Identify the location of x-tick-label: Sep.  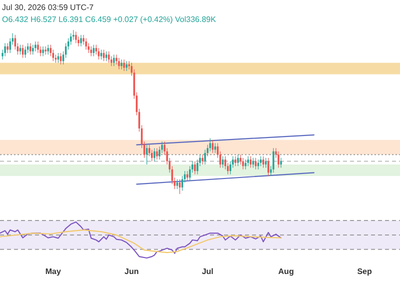
(364, 271).